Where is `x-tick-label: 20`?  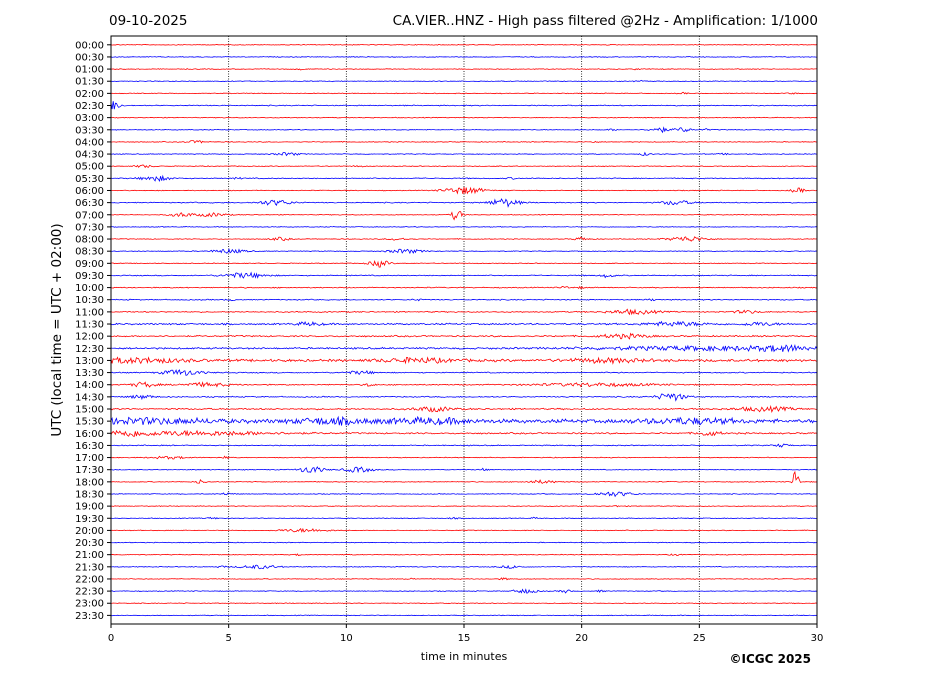 x-tick-label: 20 is located at coordinates (581, 638).